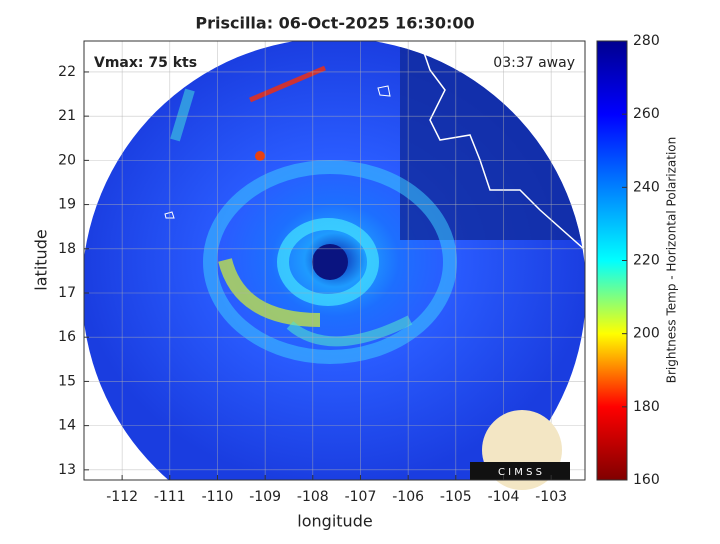 This screenshot has width=720, height=544. Describe the element at coordinates (145, 63) in the screenshot. I see `annotation: Vmax: 75 kts` at that location.